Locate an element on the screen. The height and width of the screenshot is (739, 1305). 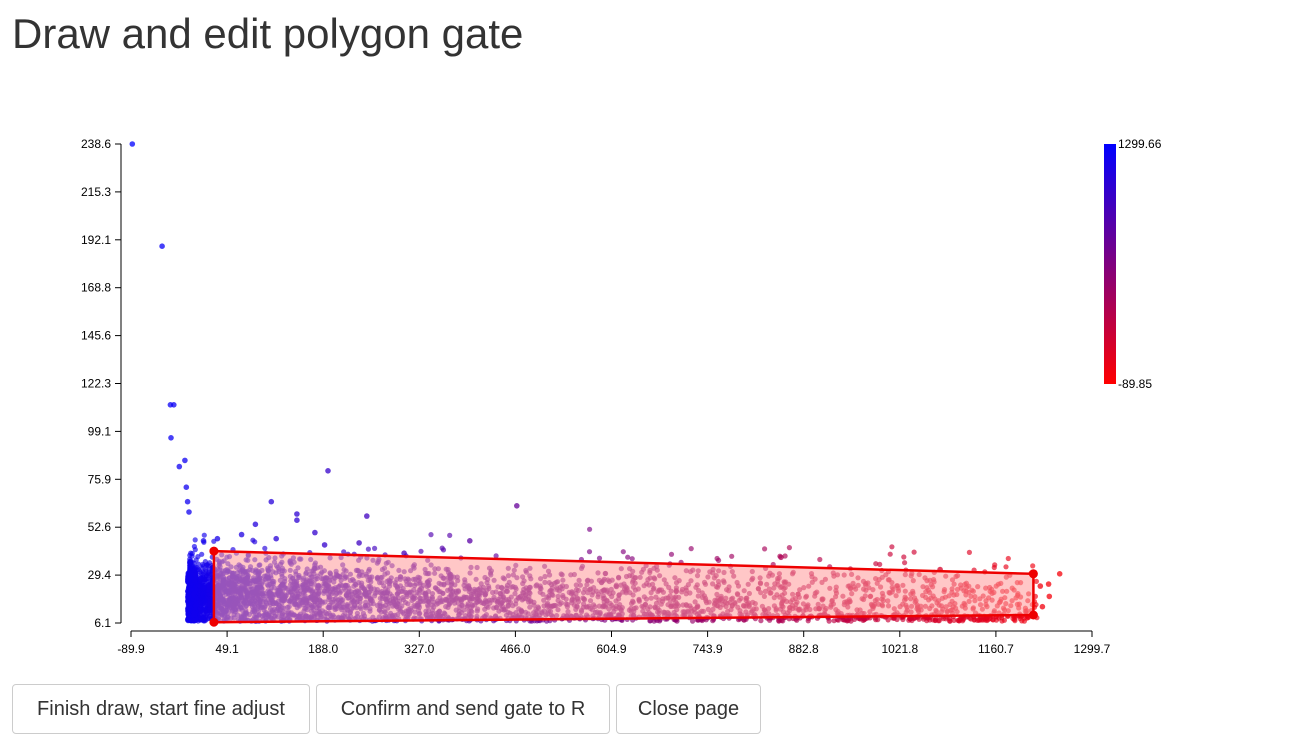
y-tick-label: 192.1 is located at coordinates (96, 240).